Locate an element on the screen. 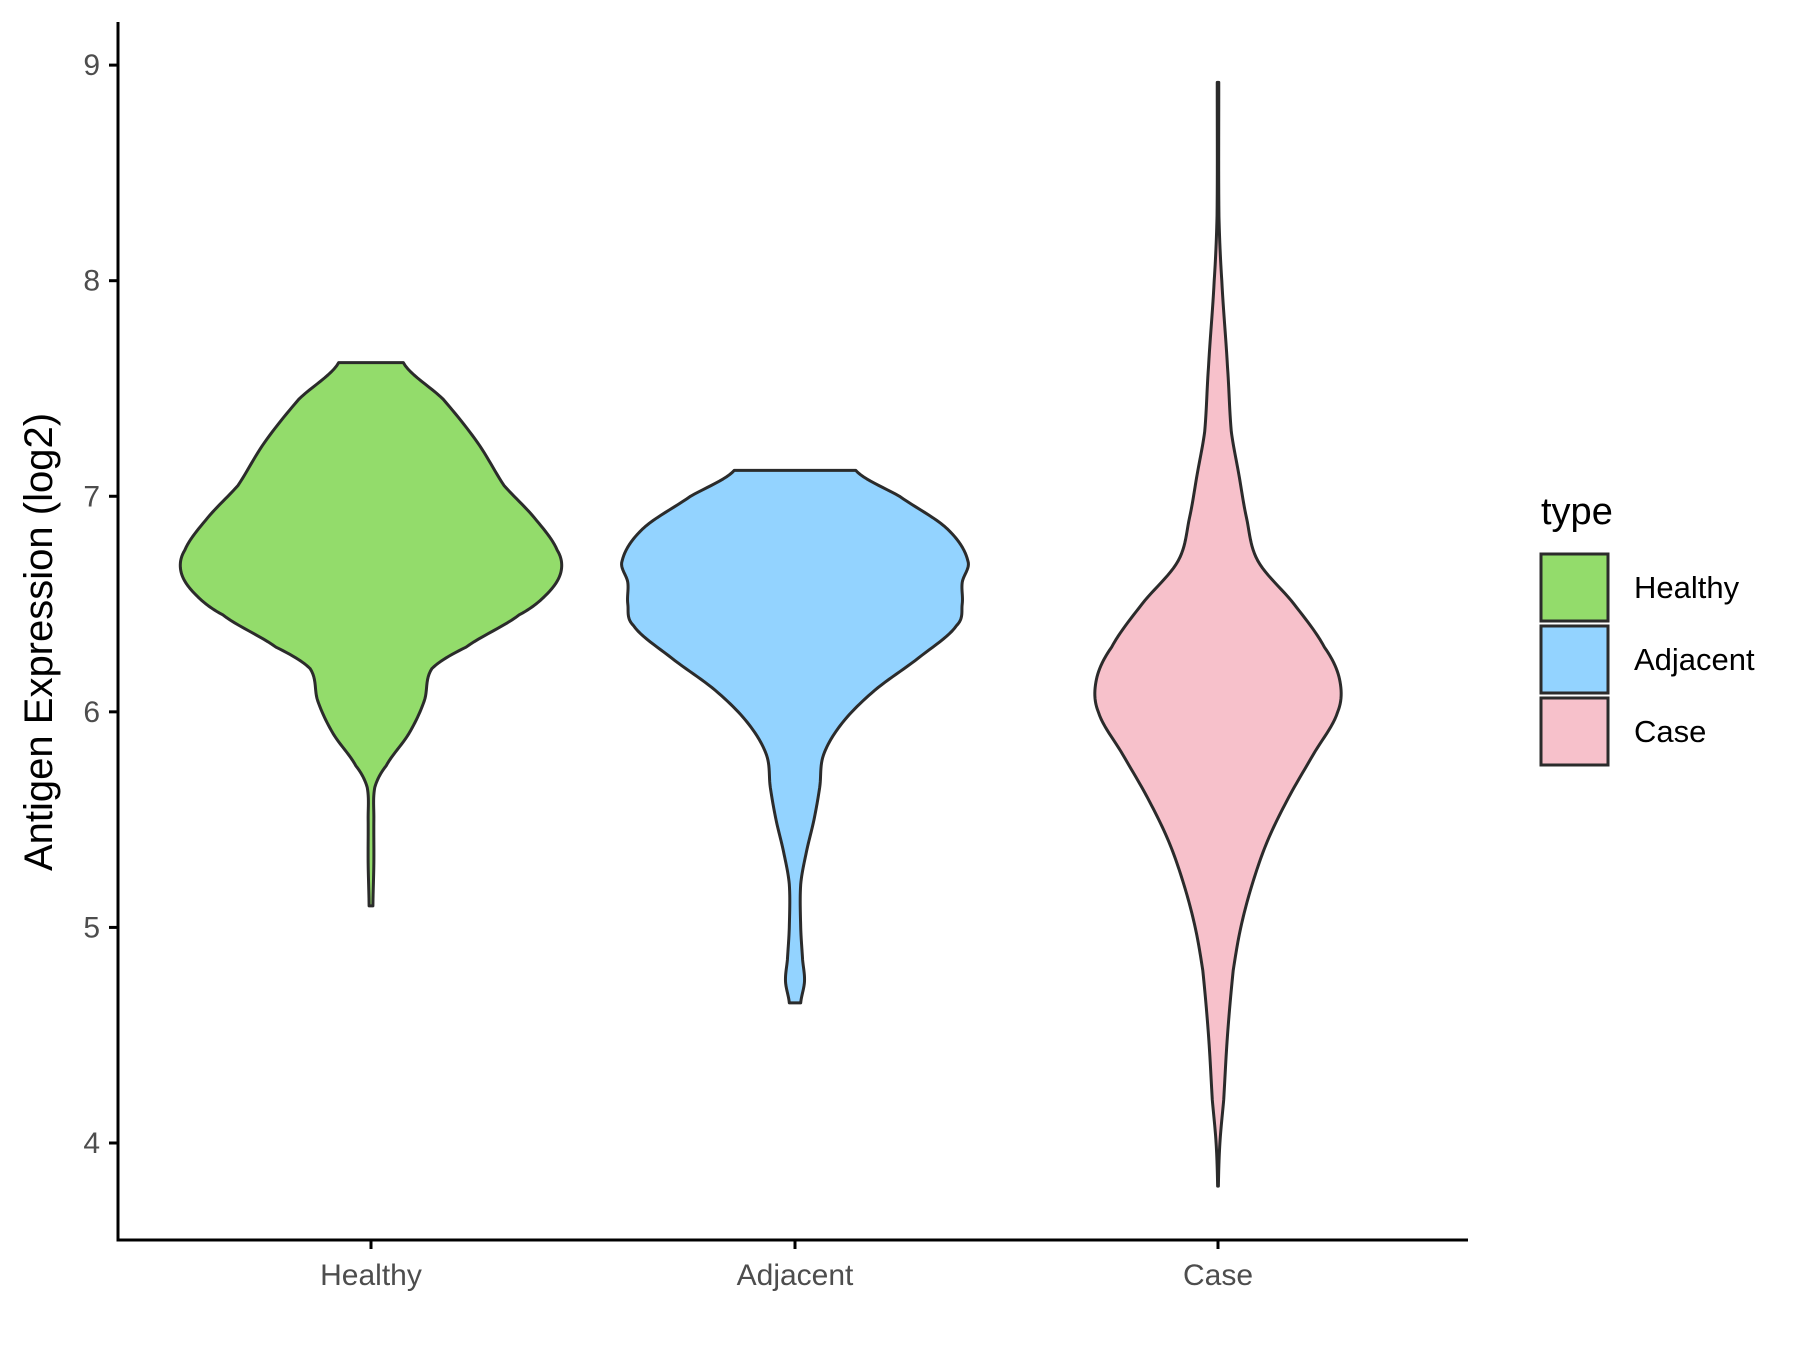  x-axis-ticks: Healthy Adjacent Case is located at coordinates (786, 1266).